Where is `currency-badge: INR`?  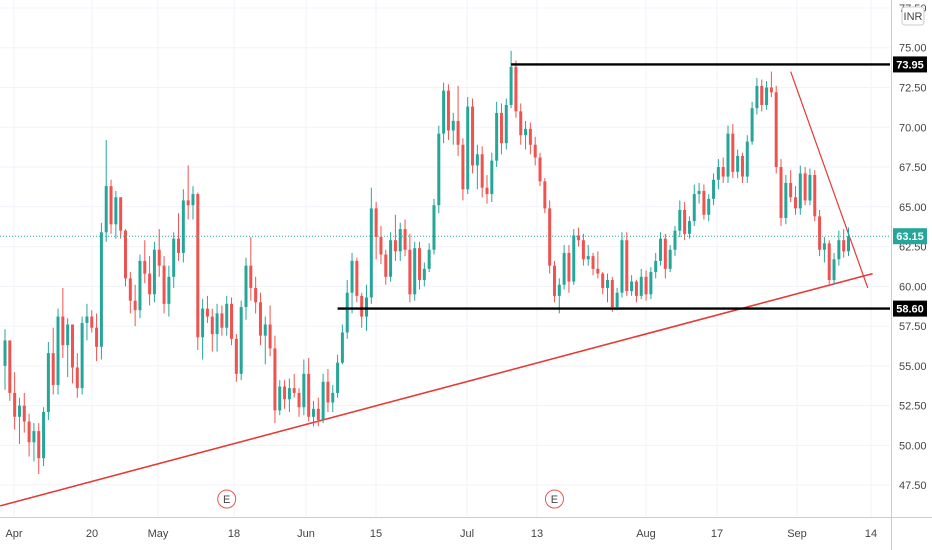
currency-badge: INR is located at coordinates (913, 16).